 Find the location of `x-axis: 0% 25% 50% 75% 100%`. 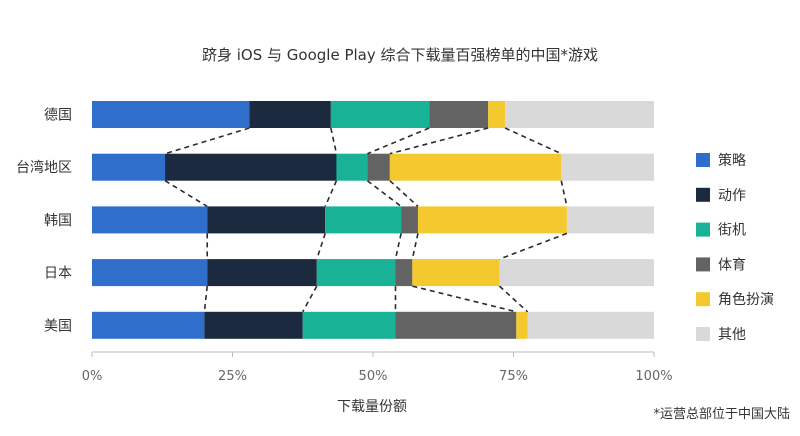

x-axis: 0% 25% 50% 75% 100% is located at coordinates (377, 367).